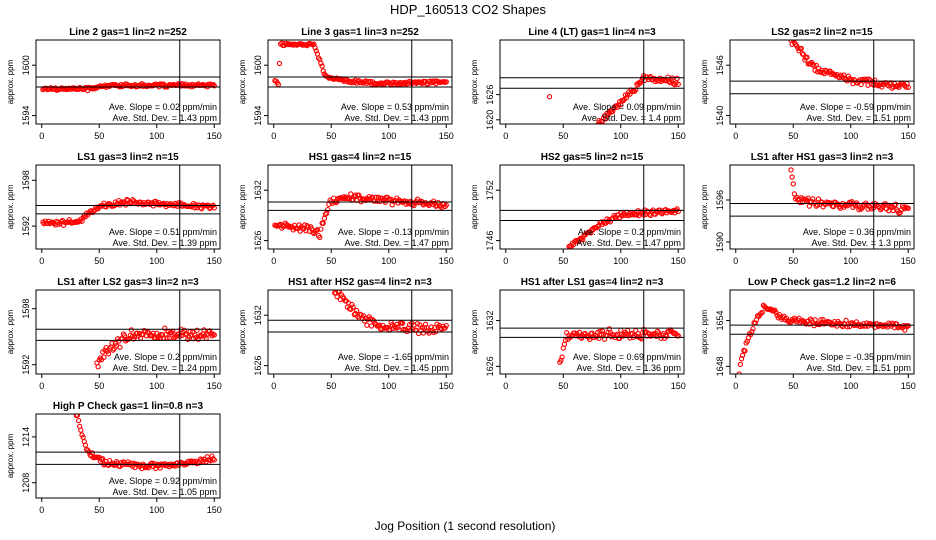 The height and width of the screenshot is (540, 936). Describe the element at coordinates (627, 357) in the screenshot. I see `slope-annotation: Ave. Slope = 0.69 ppm/min` at that location.